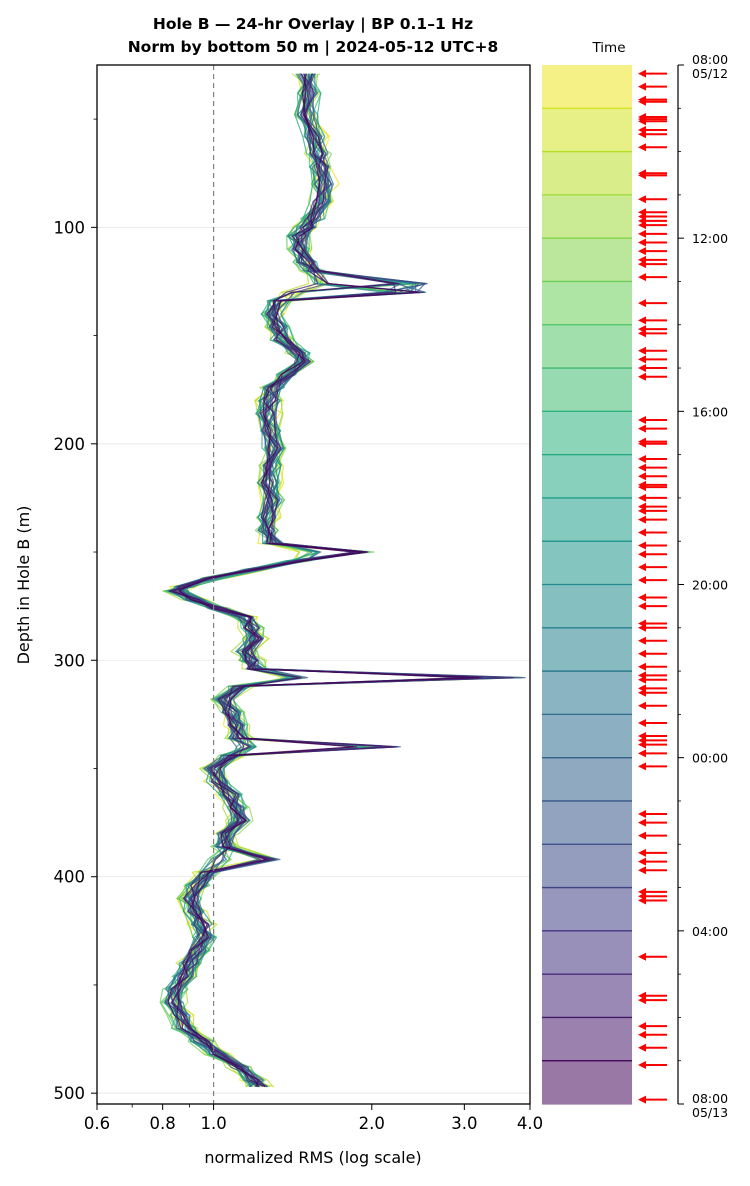 The width and height of the screenshot is (750, 1186). What do you see at coordinates (75, 610) in the screenshot?
I see `y-axis: 100 200 300 400 500` at bounding box center [75, 610].